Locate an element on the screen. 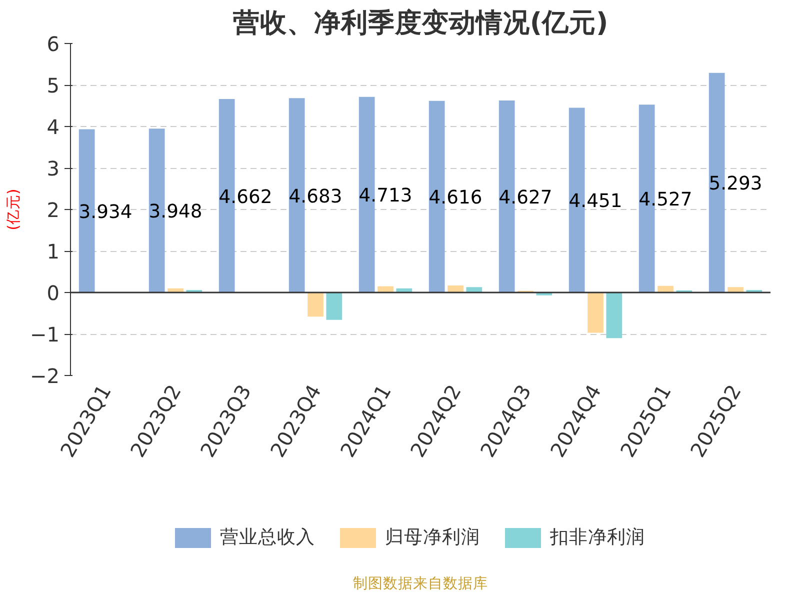 The height and width of the screenshot is (600, 800). y-tick-label: 6 is located at coordinates (53, 44).